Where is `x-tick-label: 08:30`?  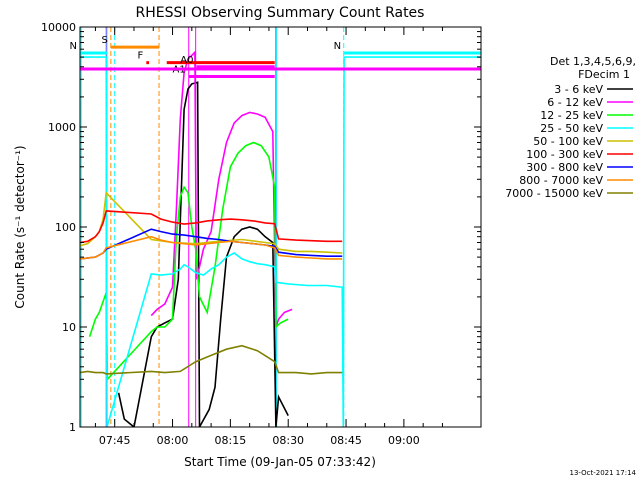 x-tick-label: 08:30 is located at coordinates (288, 440).